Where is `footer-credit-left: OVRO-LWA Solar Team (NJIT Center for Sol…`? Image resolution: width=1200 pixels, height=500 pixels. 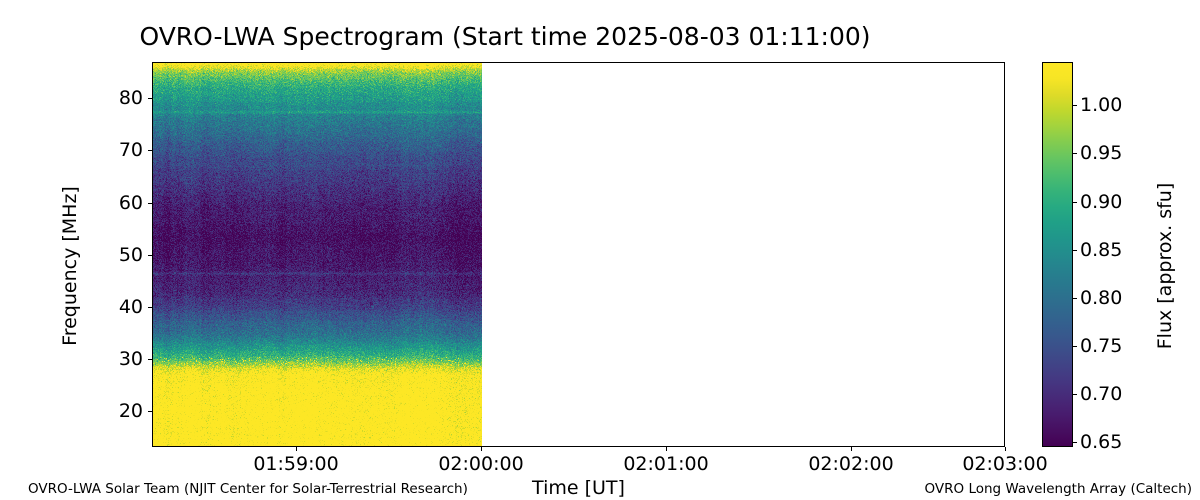
footer-credit-left: OVRO-LWA Solar Team (NJIT Center for Sol… is located at coordinates (248, 489).